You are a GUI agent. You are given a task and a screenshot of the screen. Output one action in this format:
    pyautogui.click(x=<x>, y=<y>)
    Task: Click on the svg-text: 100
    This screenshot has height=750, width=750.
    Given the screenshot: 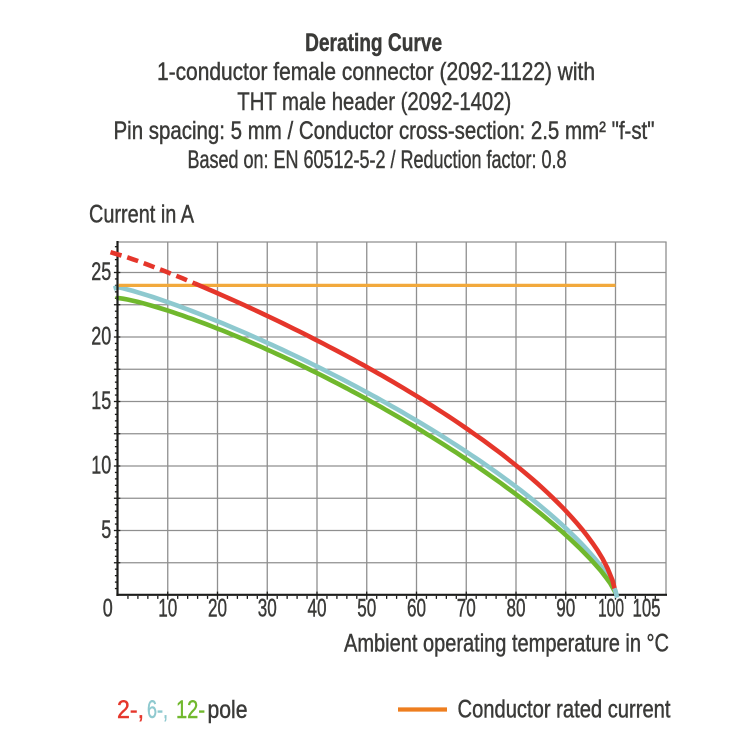 What is the action you would take?
    pyautogui.click(x=611, y=608)
    